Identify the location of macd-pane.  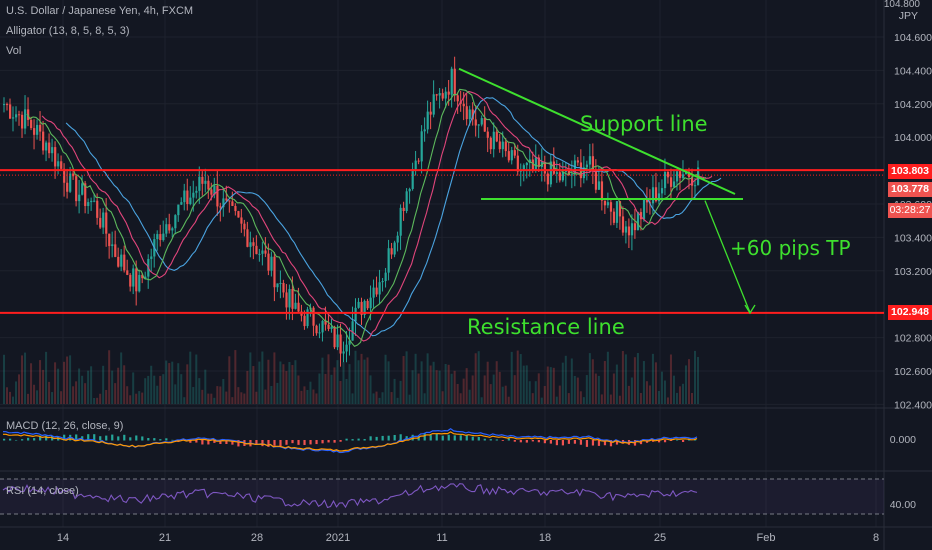
(350, 440).